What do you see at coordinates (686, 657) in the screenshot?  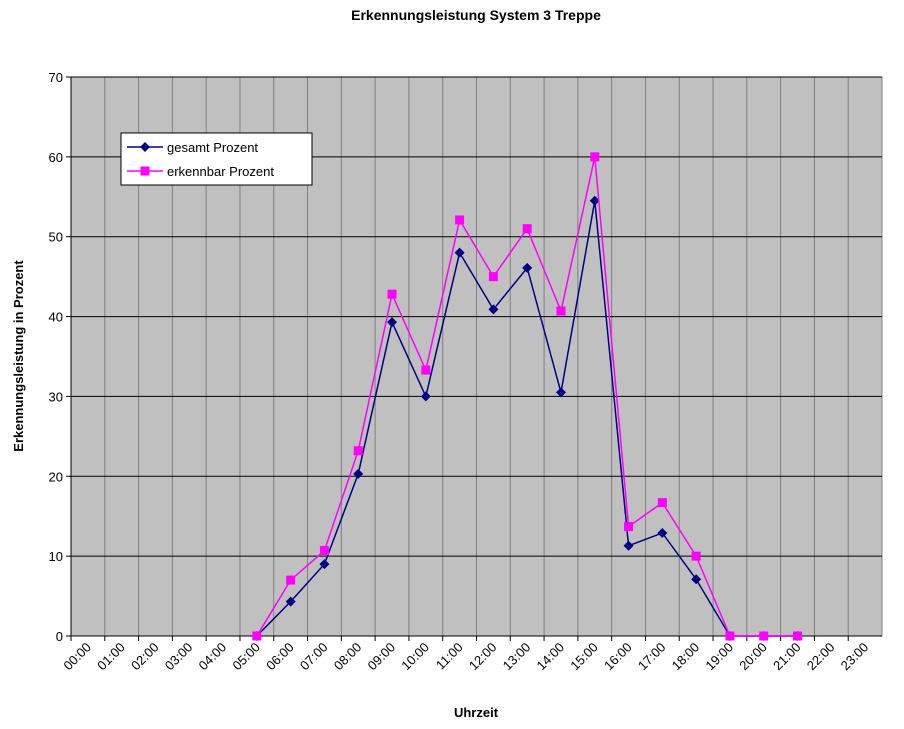 I see `x-tick-label: 18:00` at bounding box center [686, 657].